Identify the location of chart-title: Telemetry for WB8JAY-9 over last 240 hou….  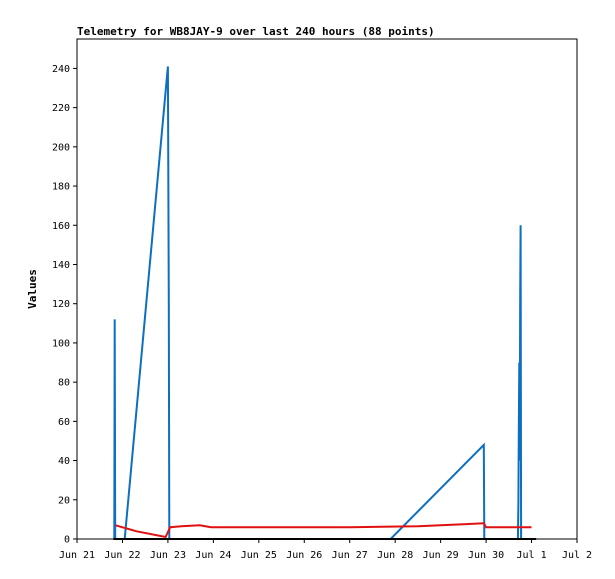
(256, 31).